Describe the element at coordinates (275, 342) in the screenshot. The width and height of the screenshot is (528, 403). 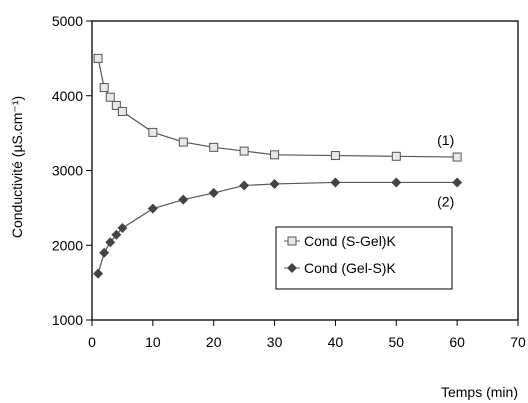
I see `x-tick-label-3: 30` at that location.